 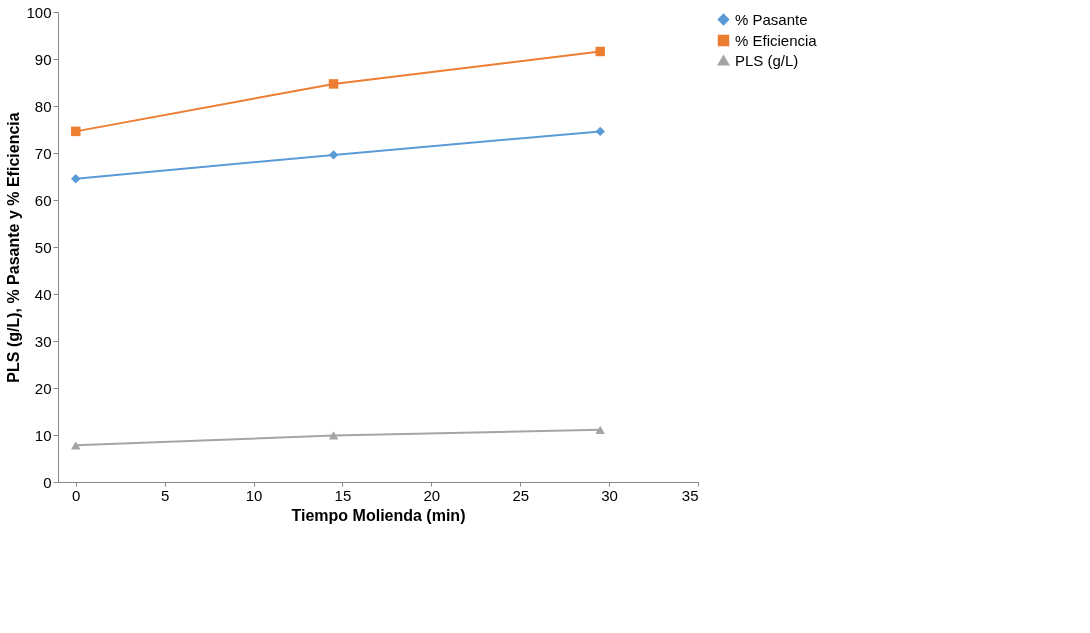 I want to click on x-tick-label: 30, so click(x=609, y=495).